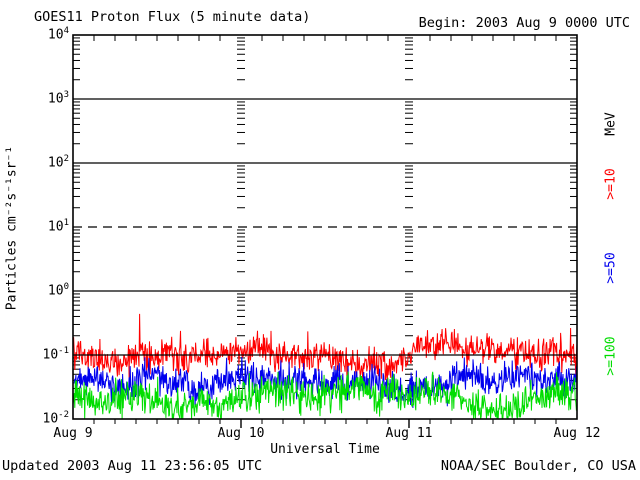 This screenshot has width=640, height=480. Describe the element at coordinates (58, 98) in the screenshot. I see `y-tick-label: 10³` at that location.